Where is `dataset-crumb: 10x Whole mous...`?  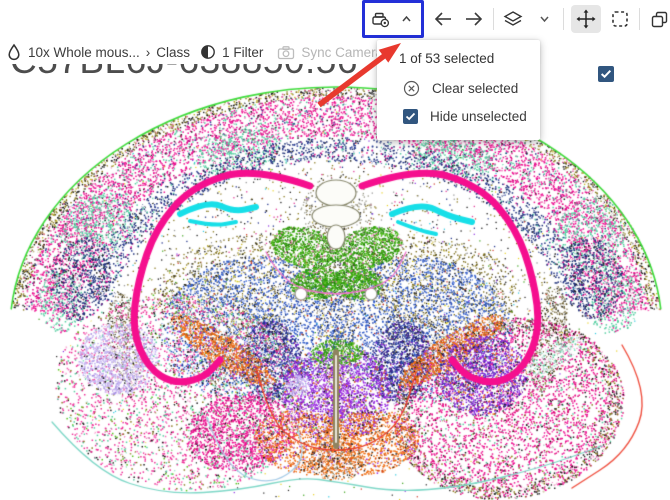
dataset-crumb: 10x Whole mous... is located at coordinates (84, 52).